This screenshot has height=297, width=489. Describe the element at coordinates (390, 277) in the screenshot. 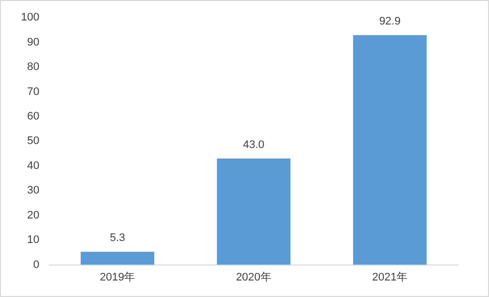

I see `x-tick-label: 2021年` at that location.